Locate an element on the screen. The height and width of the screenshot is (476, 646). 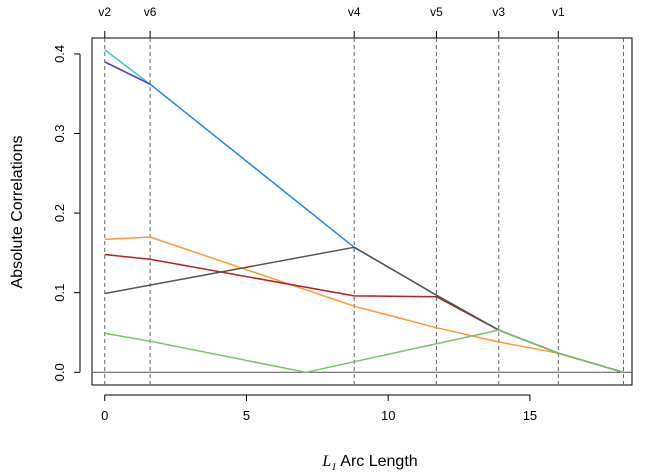
breakpoint-label: v3 is located at coordinates (498, 12).